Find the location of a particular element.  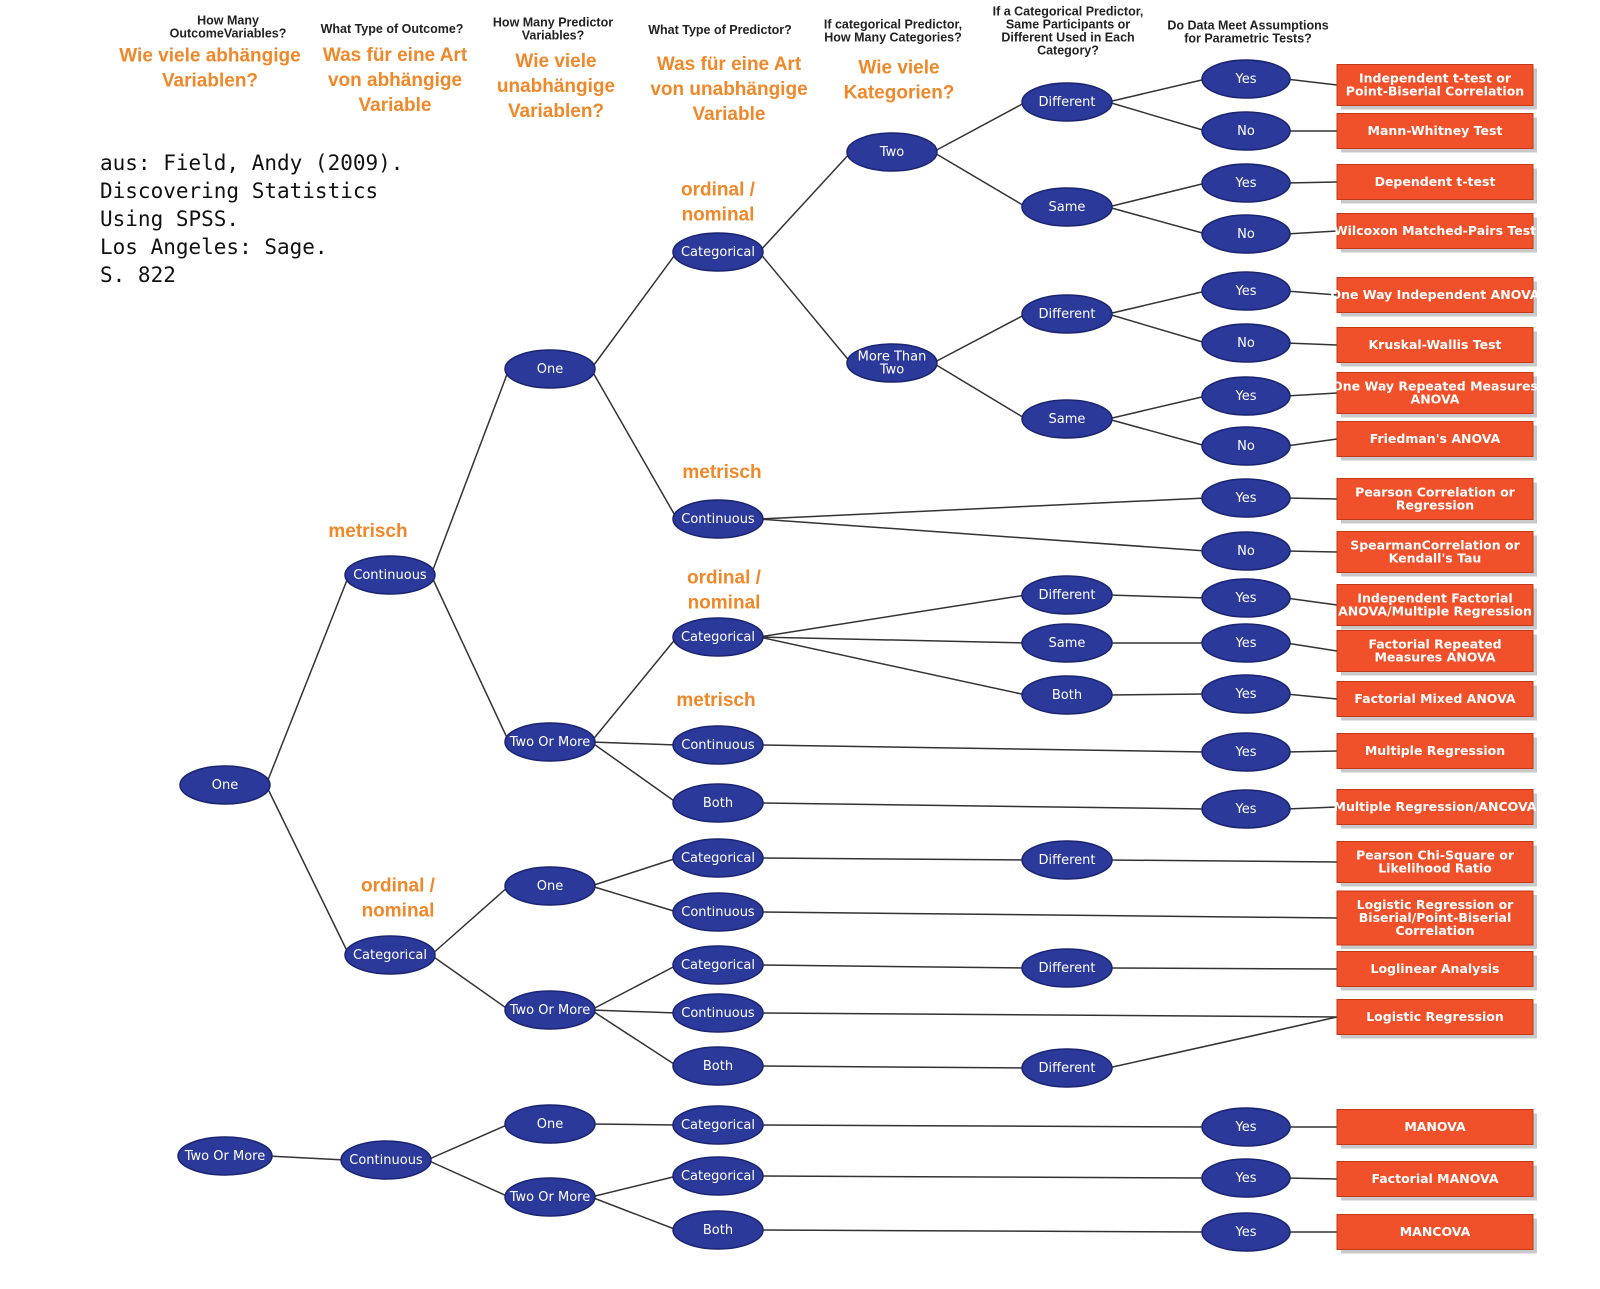

decision-node-k_two: Two is located at coordinates (892, 152).